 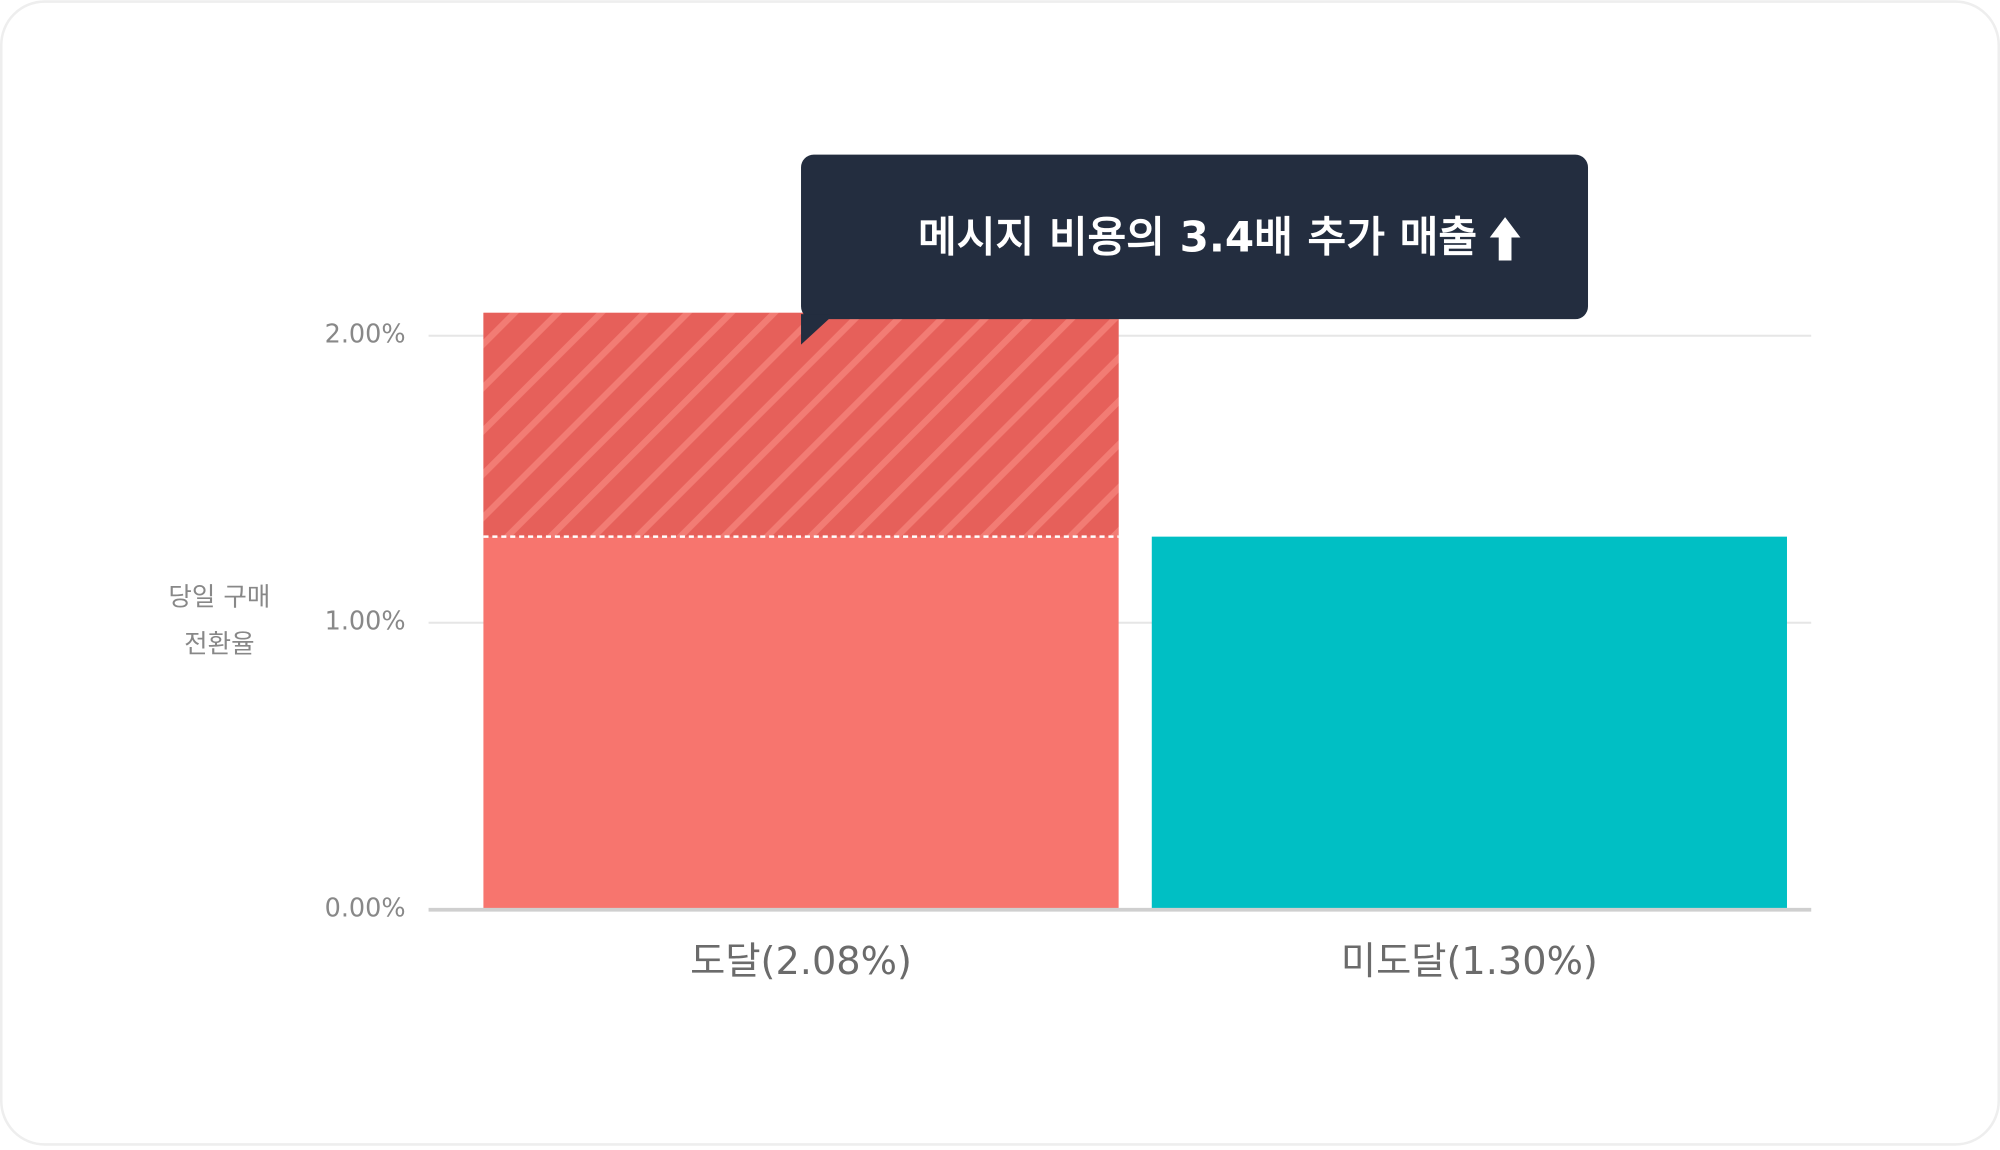 What do you see at coordinates (1469, 961) in the screenshot?
I see `x-tick-label: 미도달(1.30%)` at bounding box center [1469, 961].